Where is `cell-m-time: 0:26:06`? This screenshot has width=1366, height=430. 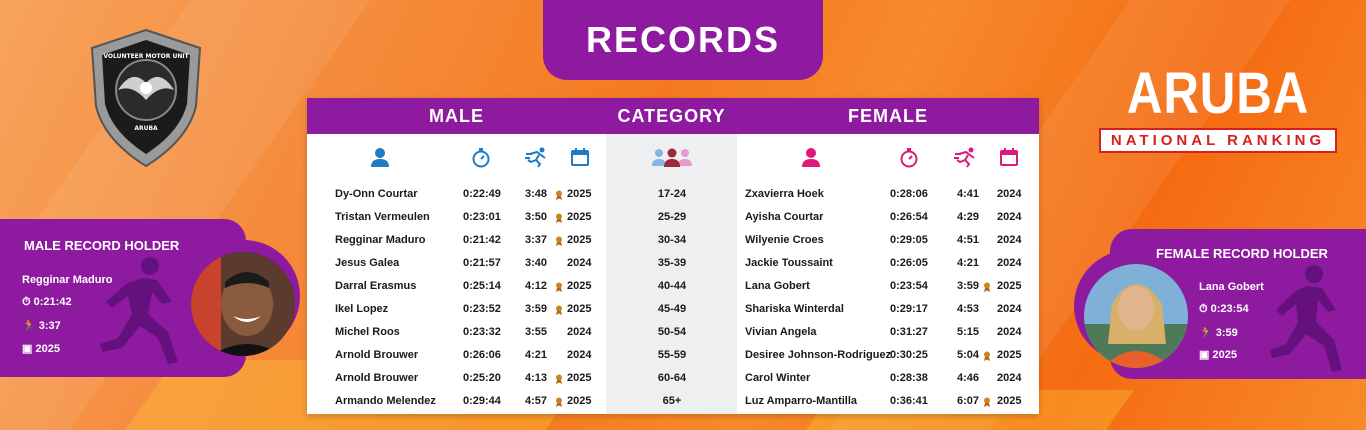
cell-m-time: 0:26:06 is located at coordinates (482, 355).